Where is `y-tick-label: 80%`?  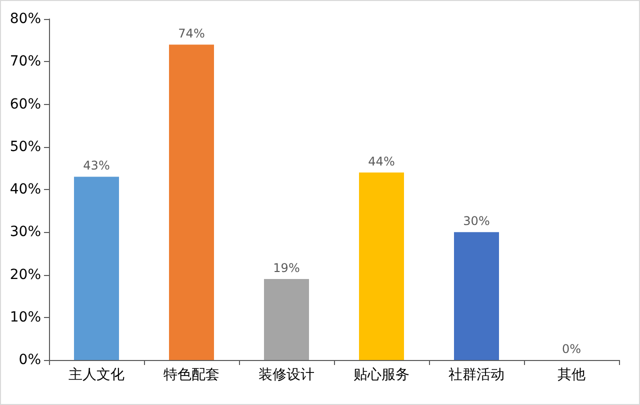
y-tick-label: 80% is located at coordinates (25, 19).